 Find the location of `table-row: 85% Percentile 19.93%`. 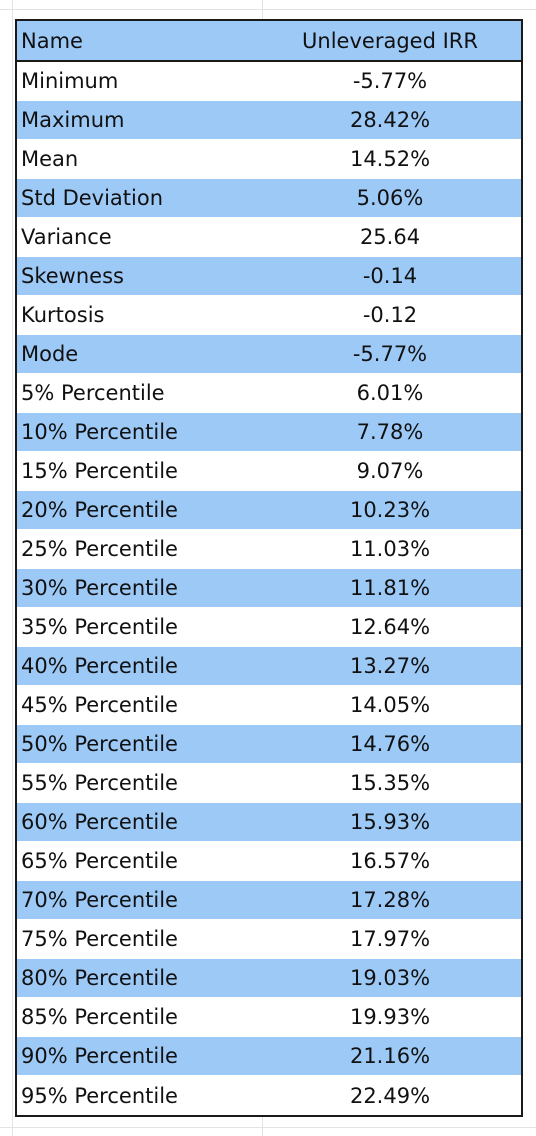

table-row: 85% Percentile 19.93% is located at coordinates (269, 1017).